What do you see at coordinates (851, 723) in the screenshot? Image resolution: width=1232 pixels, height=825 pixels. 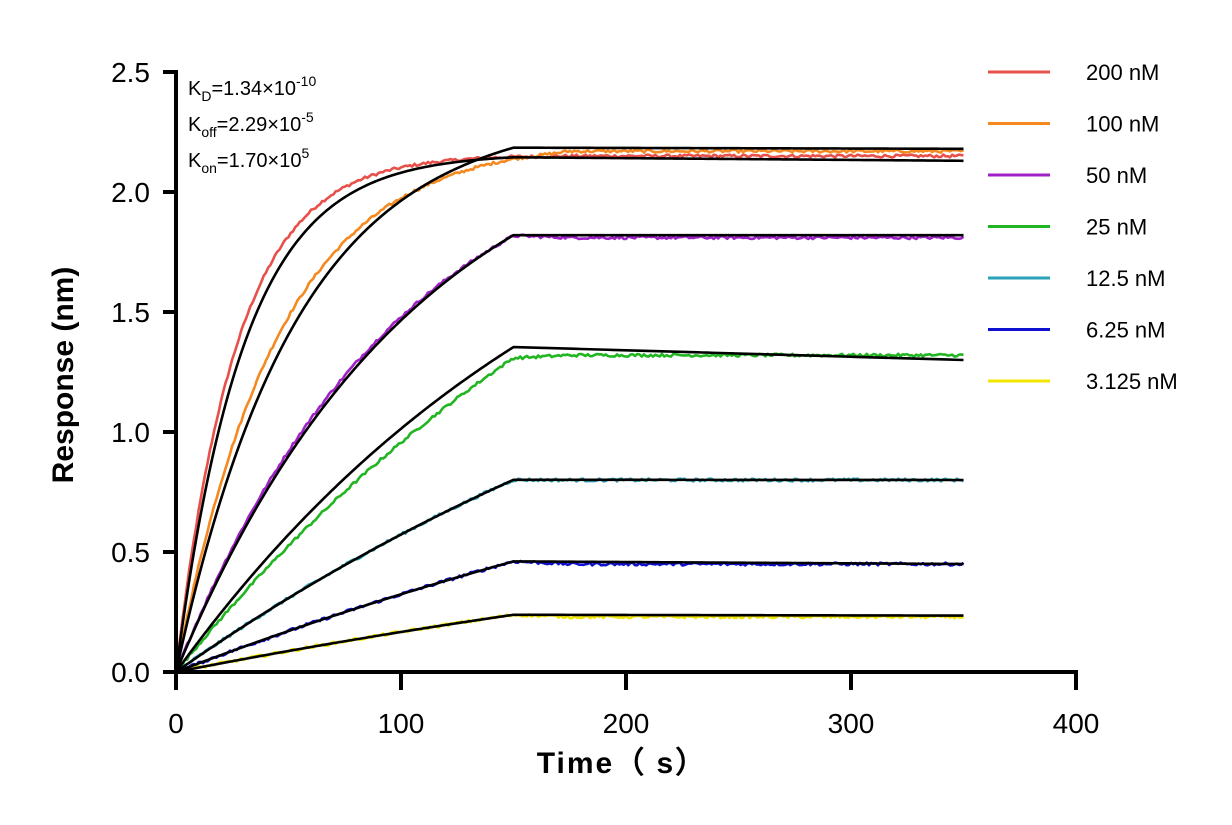 I see `x-tick-label: 300` at bounding box center [851, 723].